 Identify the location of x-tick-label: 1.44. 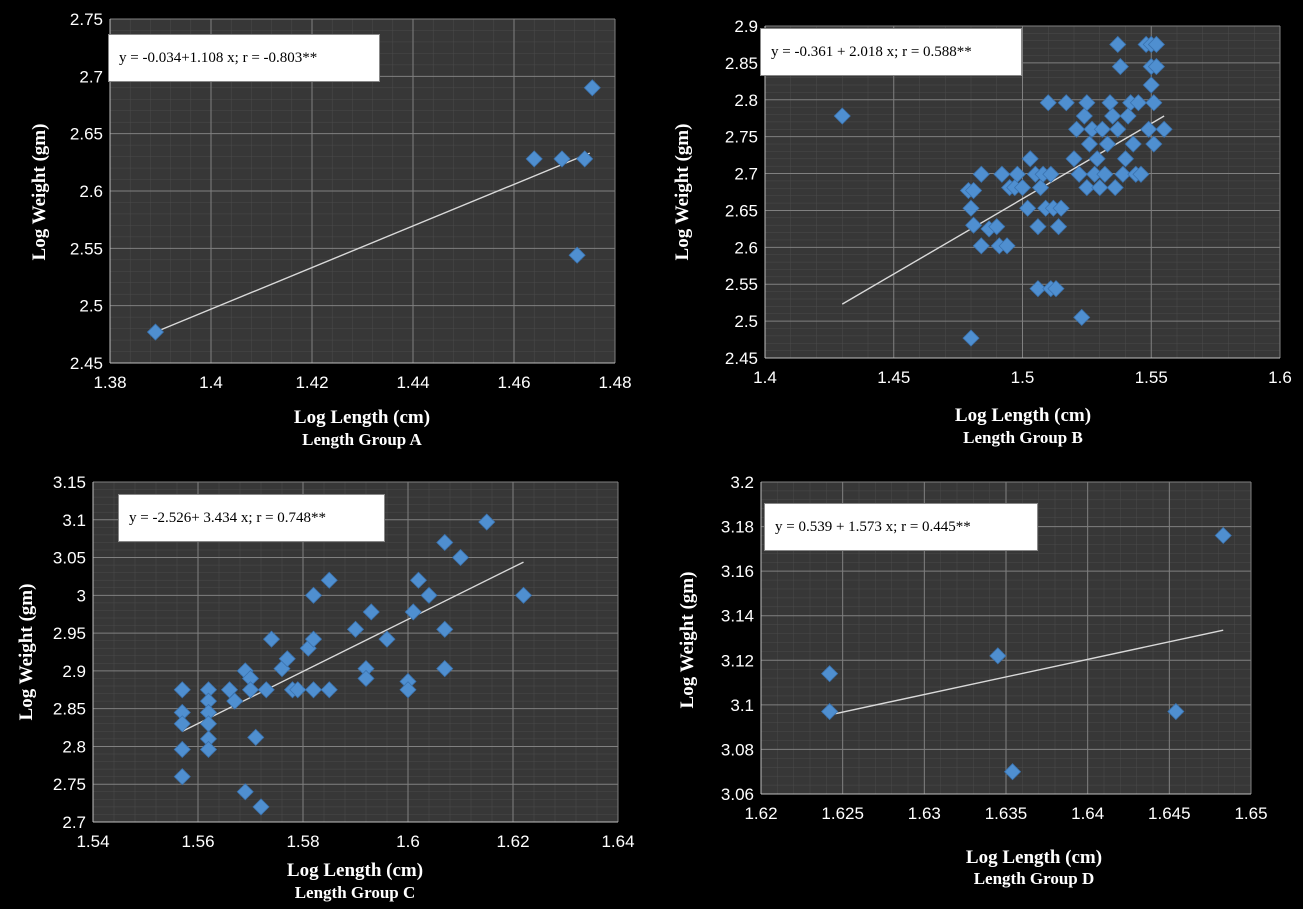
(412, 382).